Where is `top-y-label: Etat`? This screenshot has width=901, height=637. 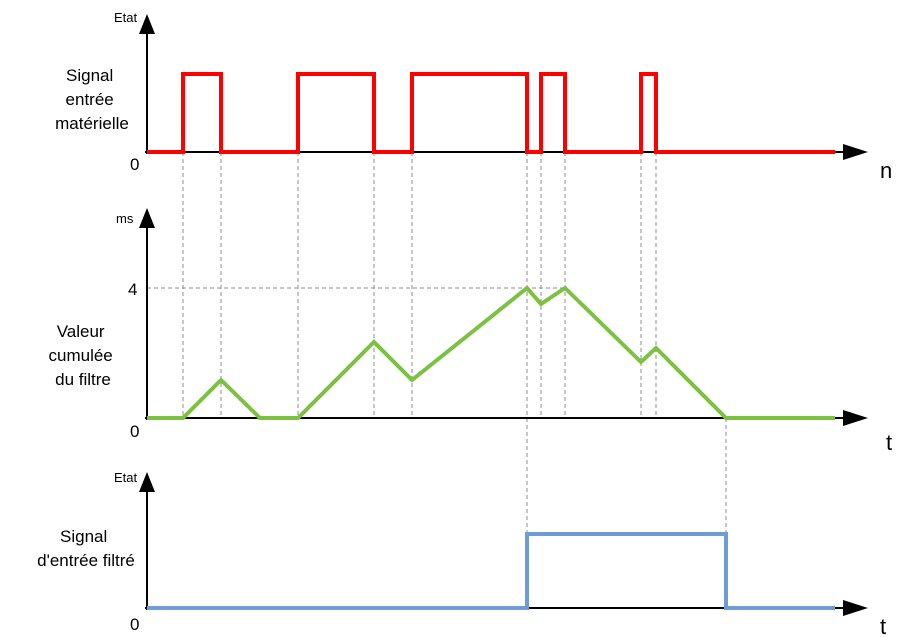 top-y-label: Etat is located at coordinates (126, 17).